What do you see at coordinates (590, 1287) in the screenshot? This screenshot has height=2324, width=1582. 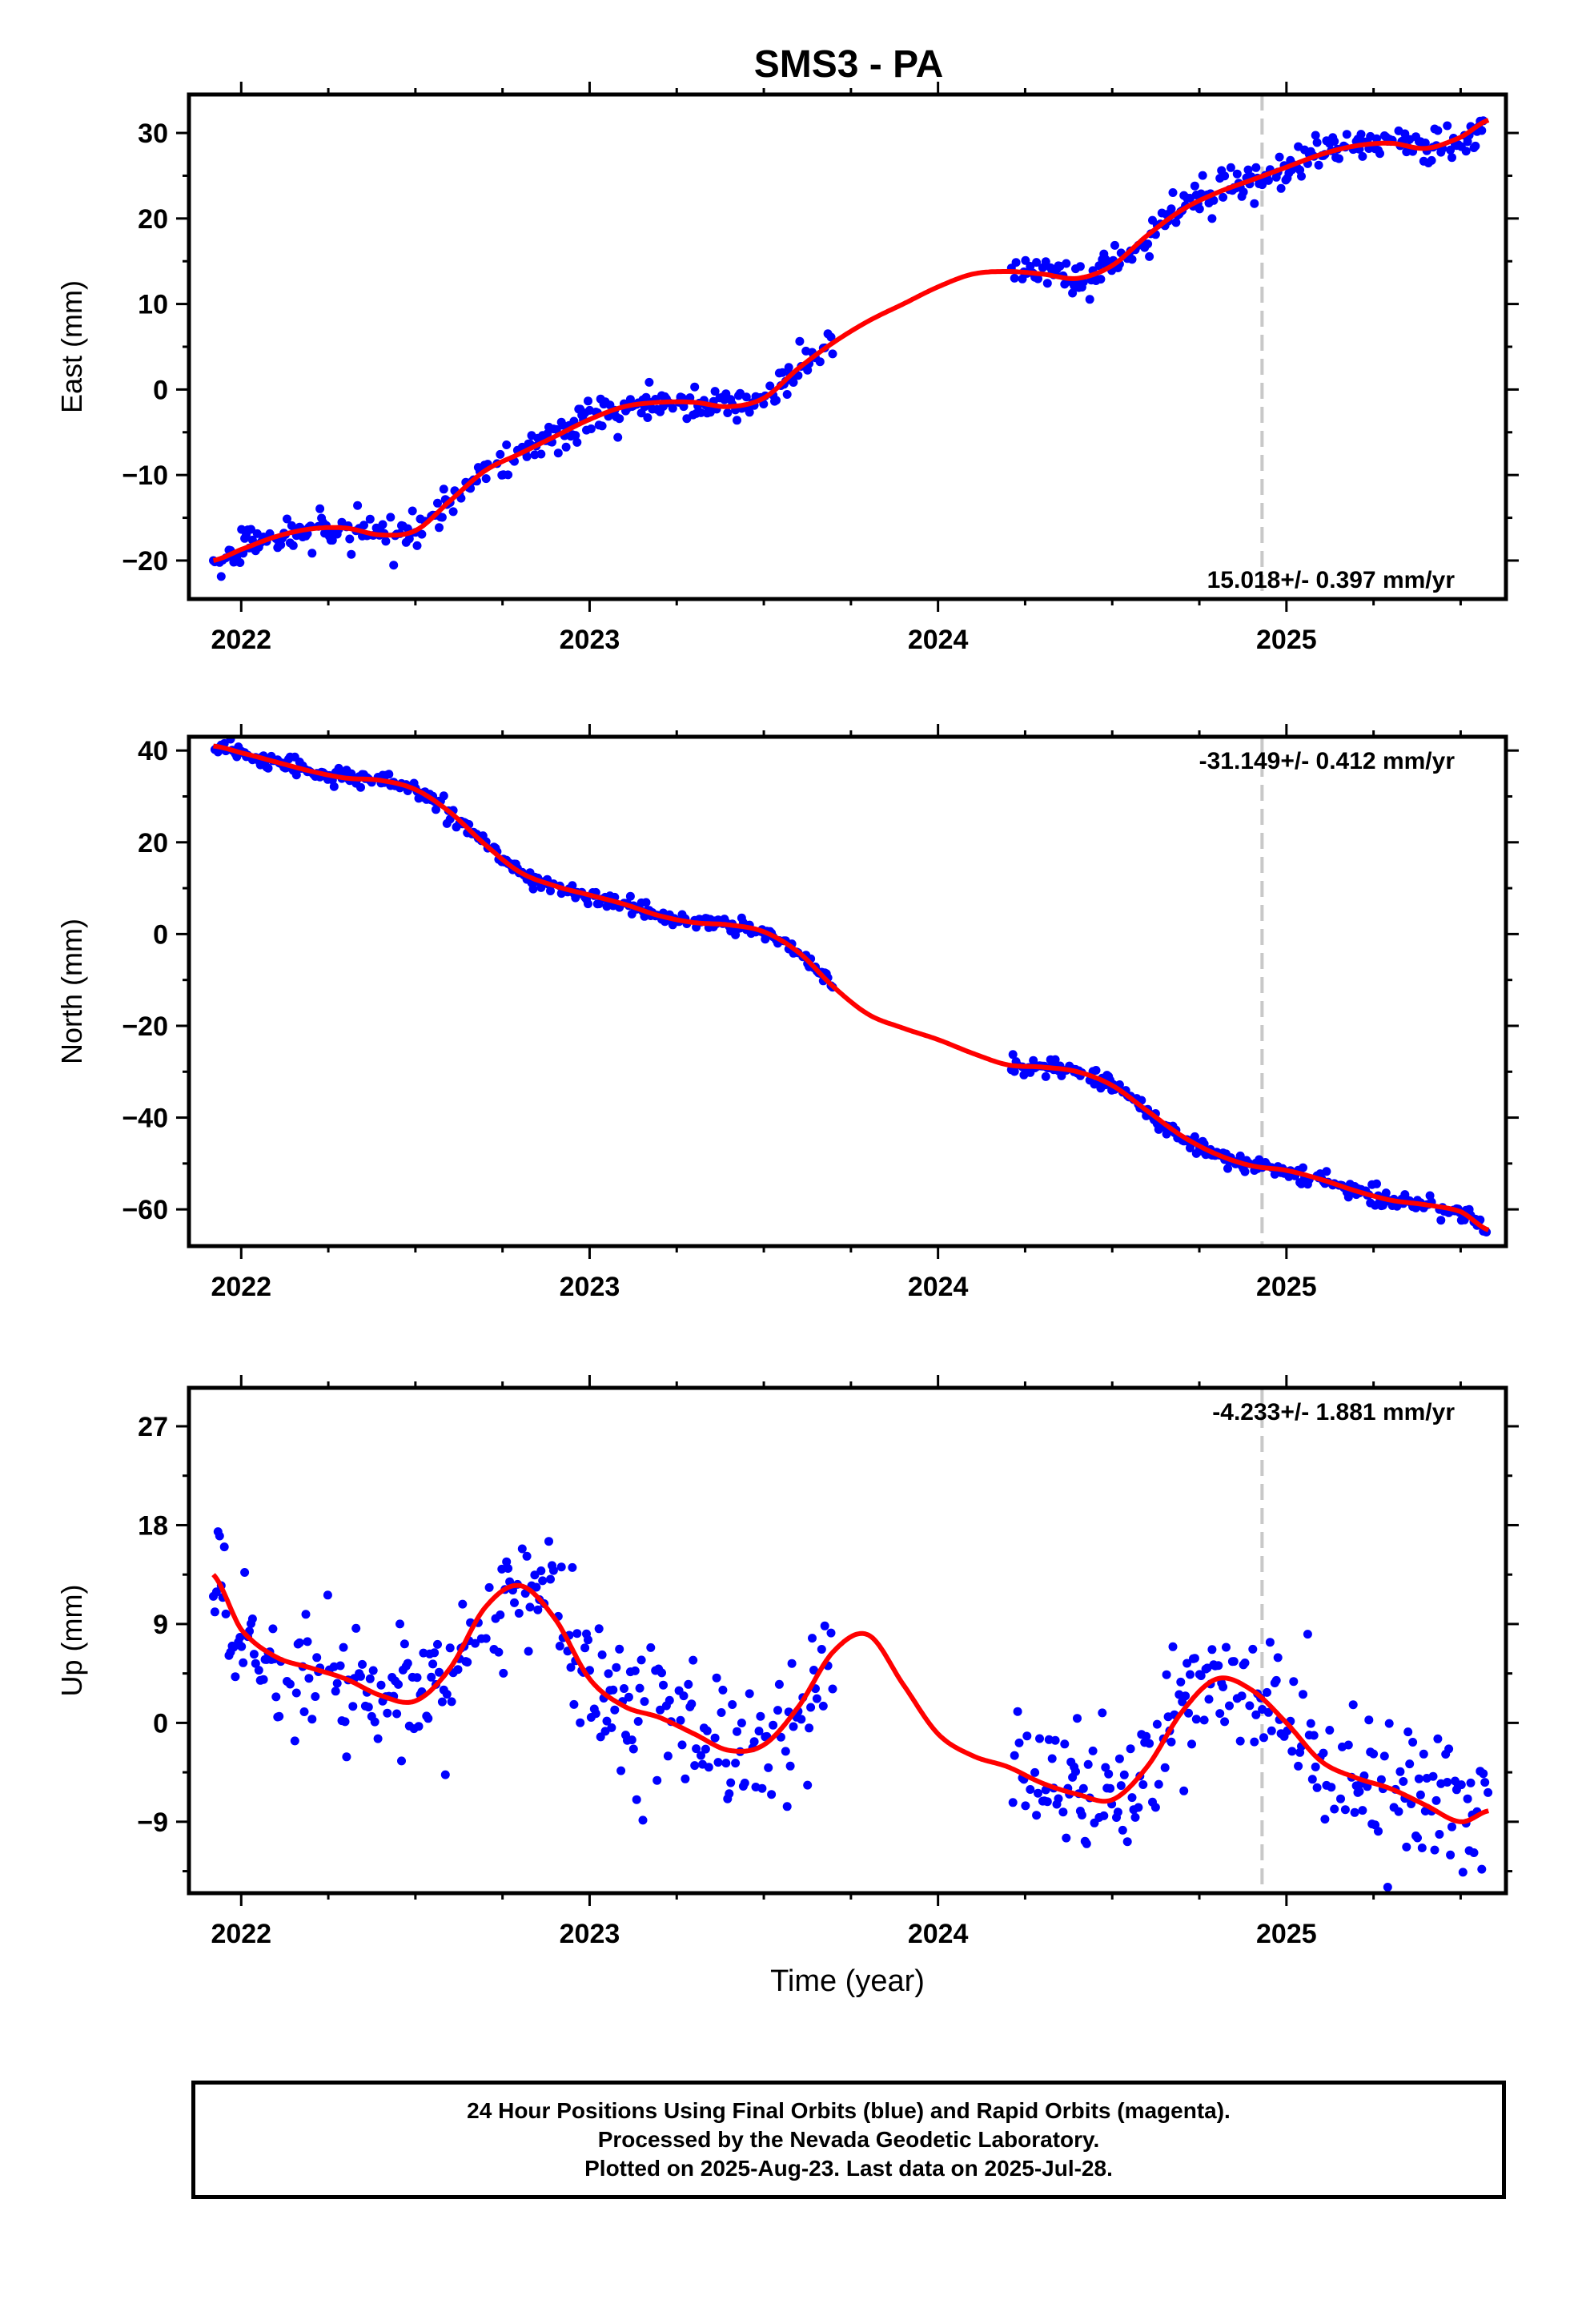 I see `x-tick-label: 2023` at bounding box center [590, 1287].